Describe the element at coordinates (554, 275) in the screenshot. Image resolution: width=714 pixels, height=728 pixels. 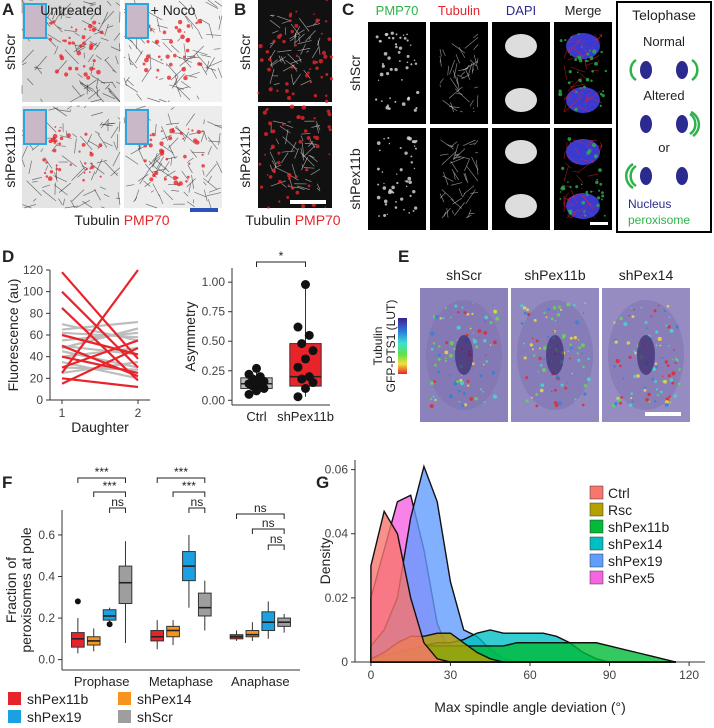
I see `column-label: shPex11b` at that location.